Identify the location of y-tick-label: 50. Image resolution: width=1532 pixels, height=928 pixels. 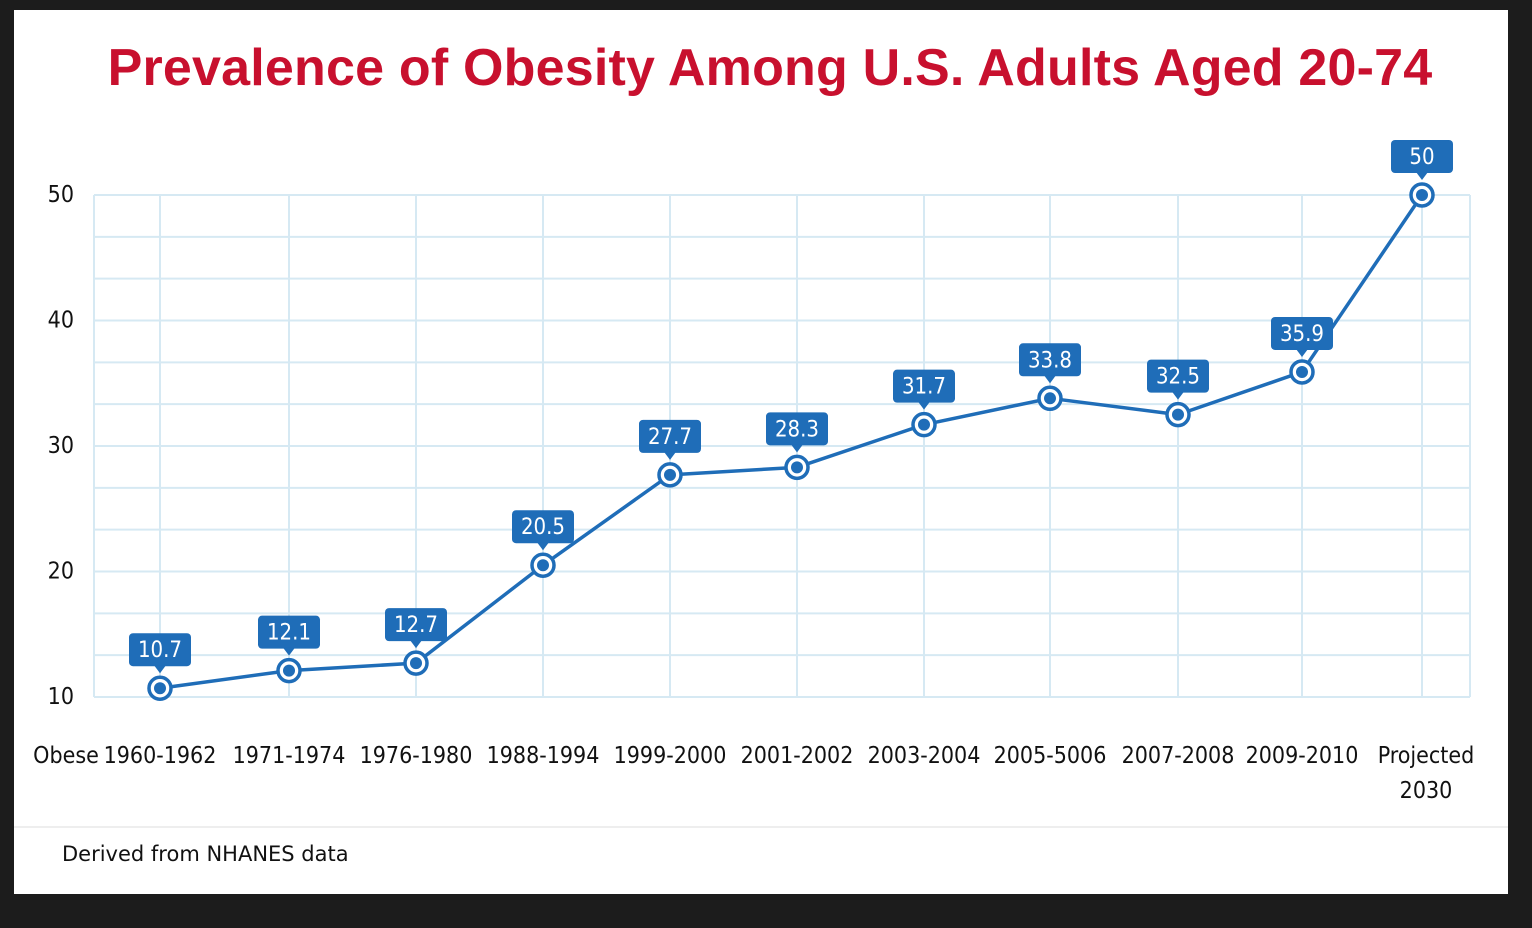
(61, 195).